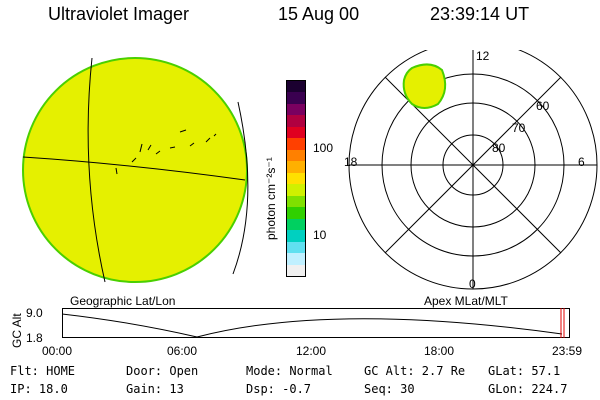  I want to click on geo-latitude-line, so click(134, 168).